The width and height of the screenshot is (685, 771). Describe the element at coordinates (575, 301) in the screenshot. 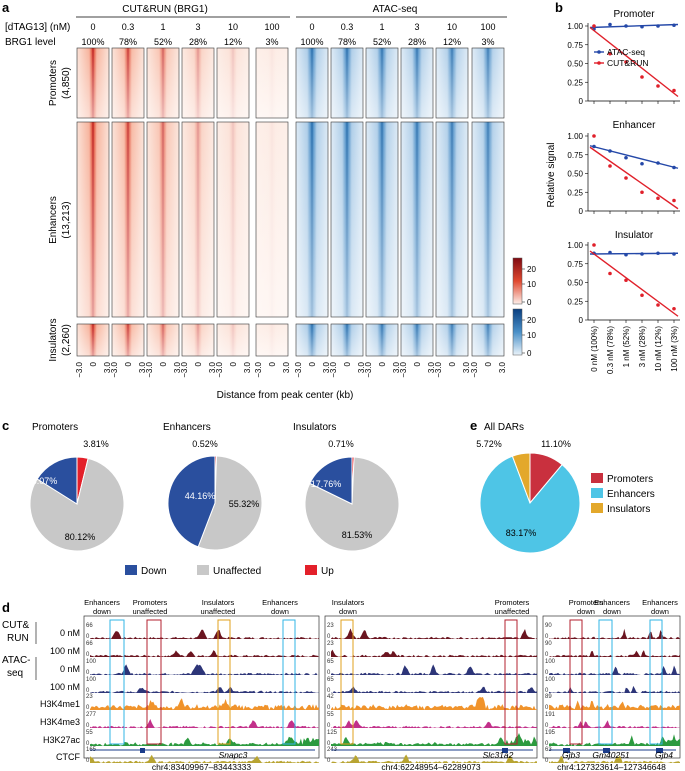

I see `line-plot-y-tick-label: 0.25` at that location.